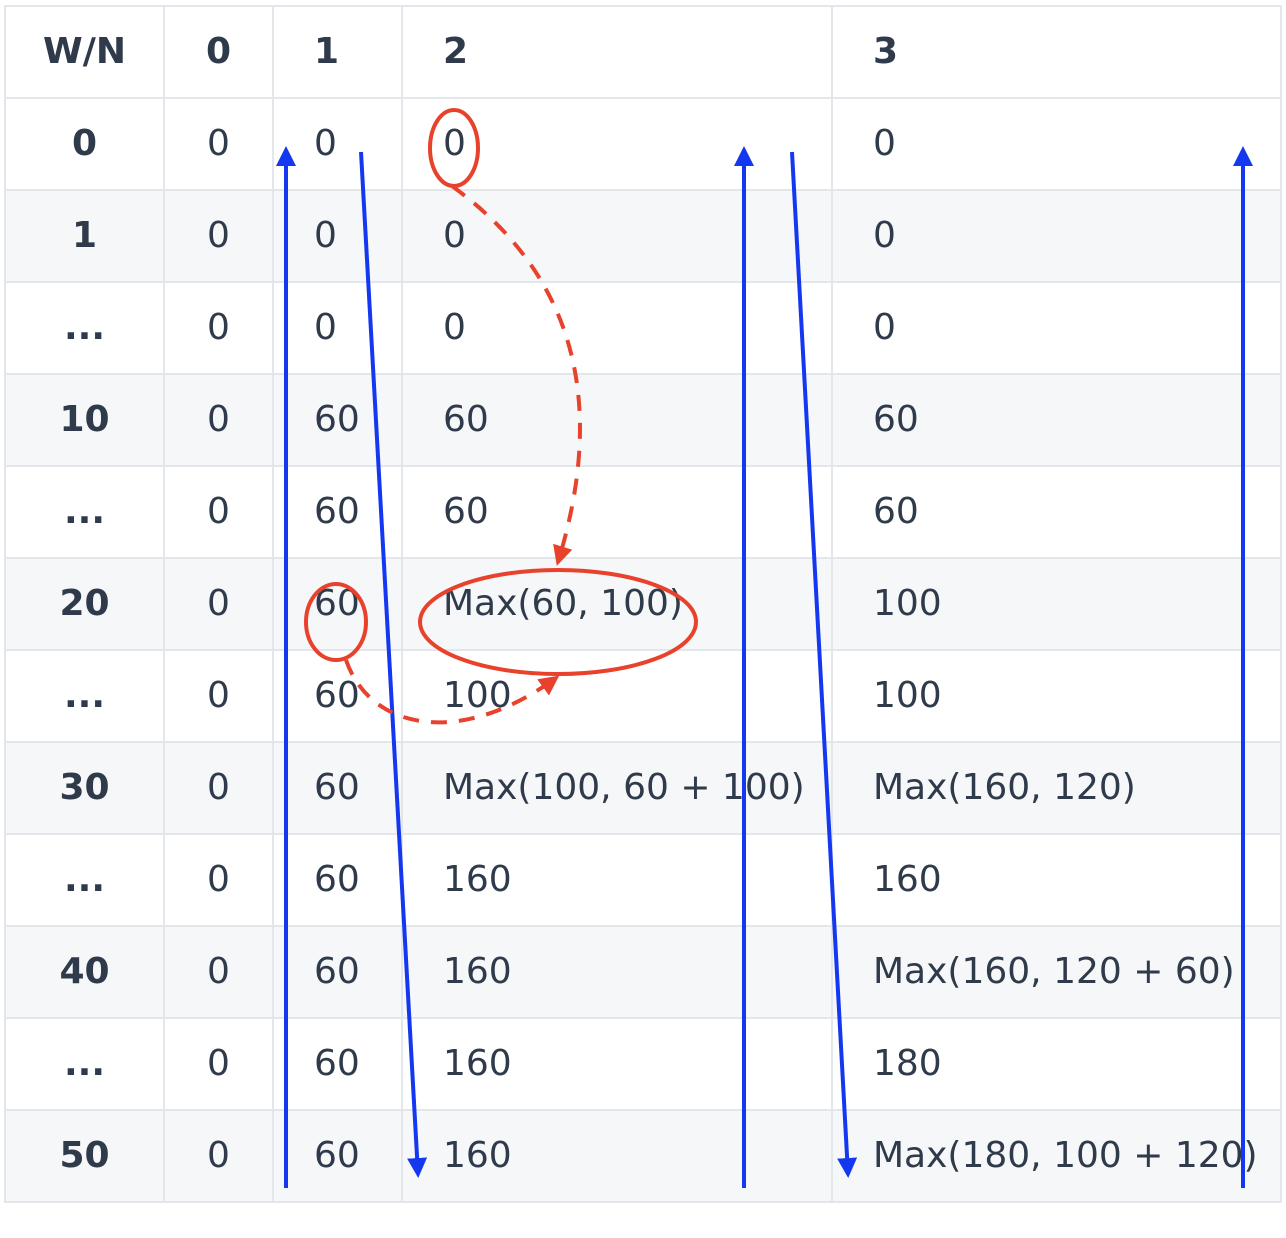  I want to click on row-weight: 50, so click(84, 1156).